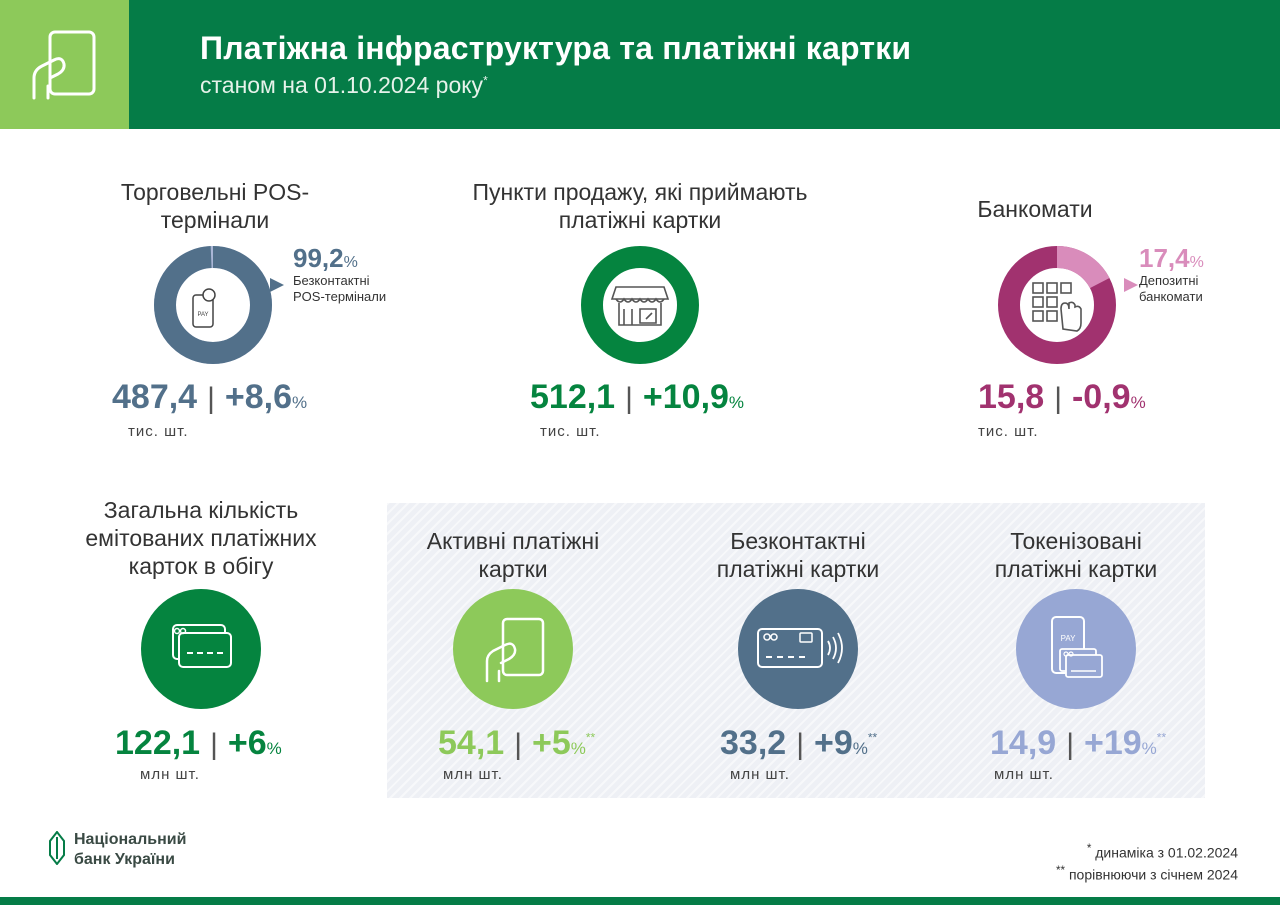 This screenshot has width=1280, height=905. What do you see at coordinates (513, 555) in the screenshot?
I see `active-cards-label: Активні платіжні картки` at bounding box center [513, 555].